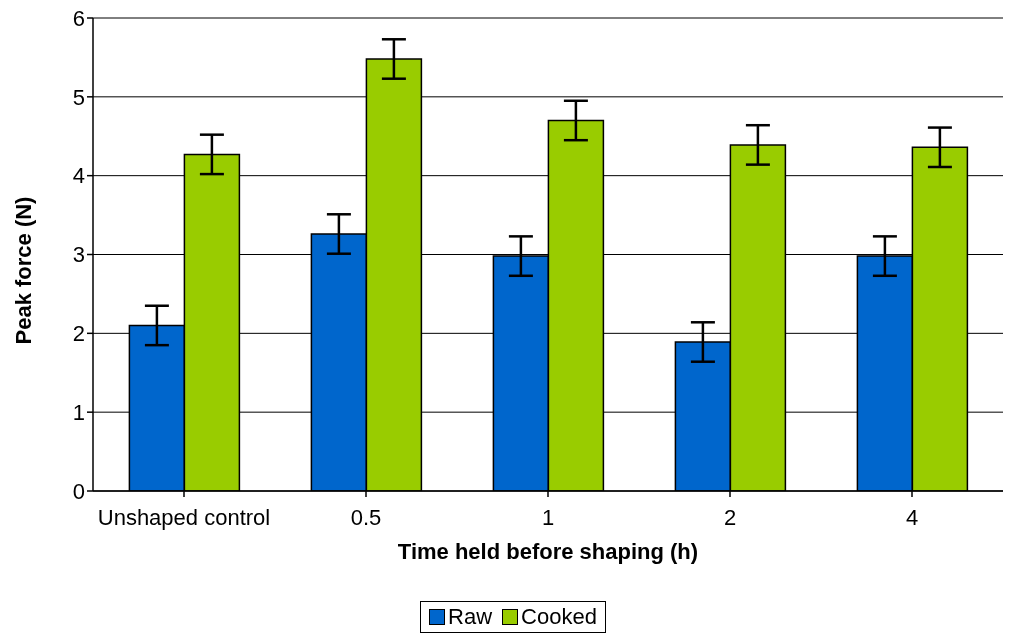 This screenshot has width=1018, height=643. Describe the element at coordinates (730, 517) in the screenshot. I see `x-tick-label: 2` at that location.